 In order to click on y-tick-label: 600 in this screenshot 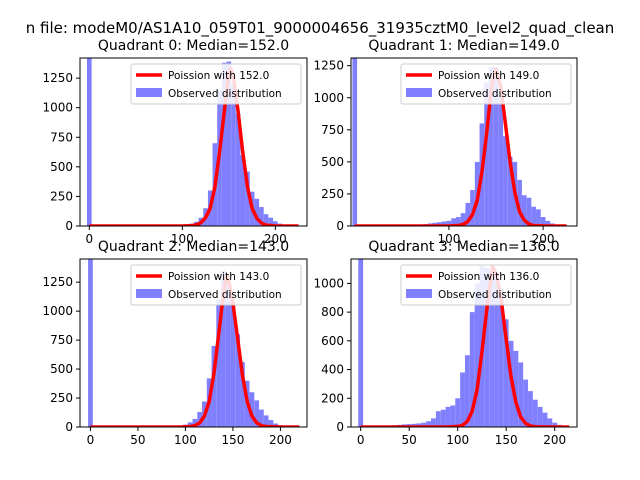, I will do `click(332, 341)`.